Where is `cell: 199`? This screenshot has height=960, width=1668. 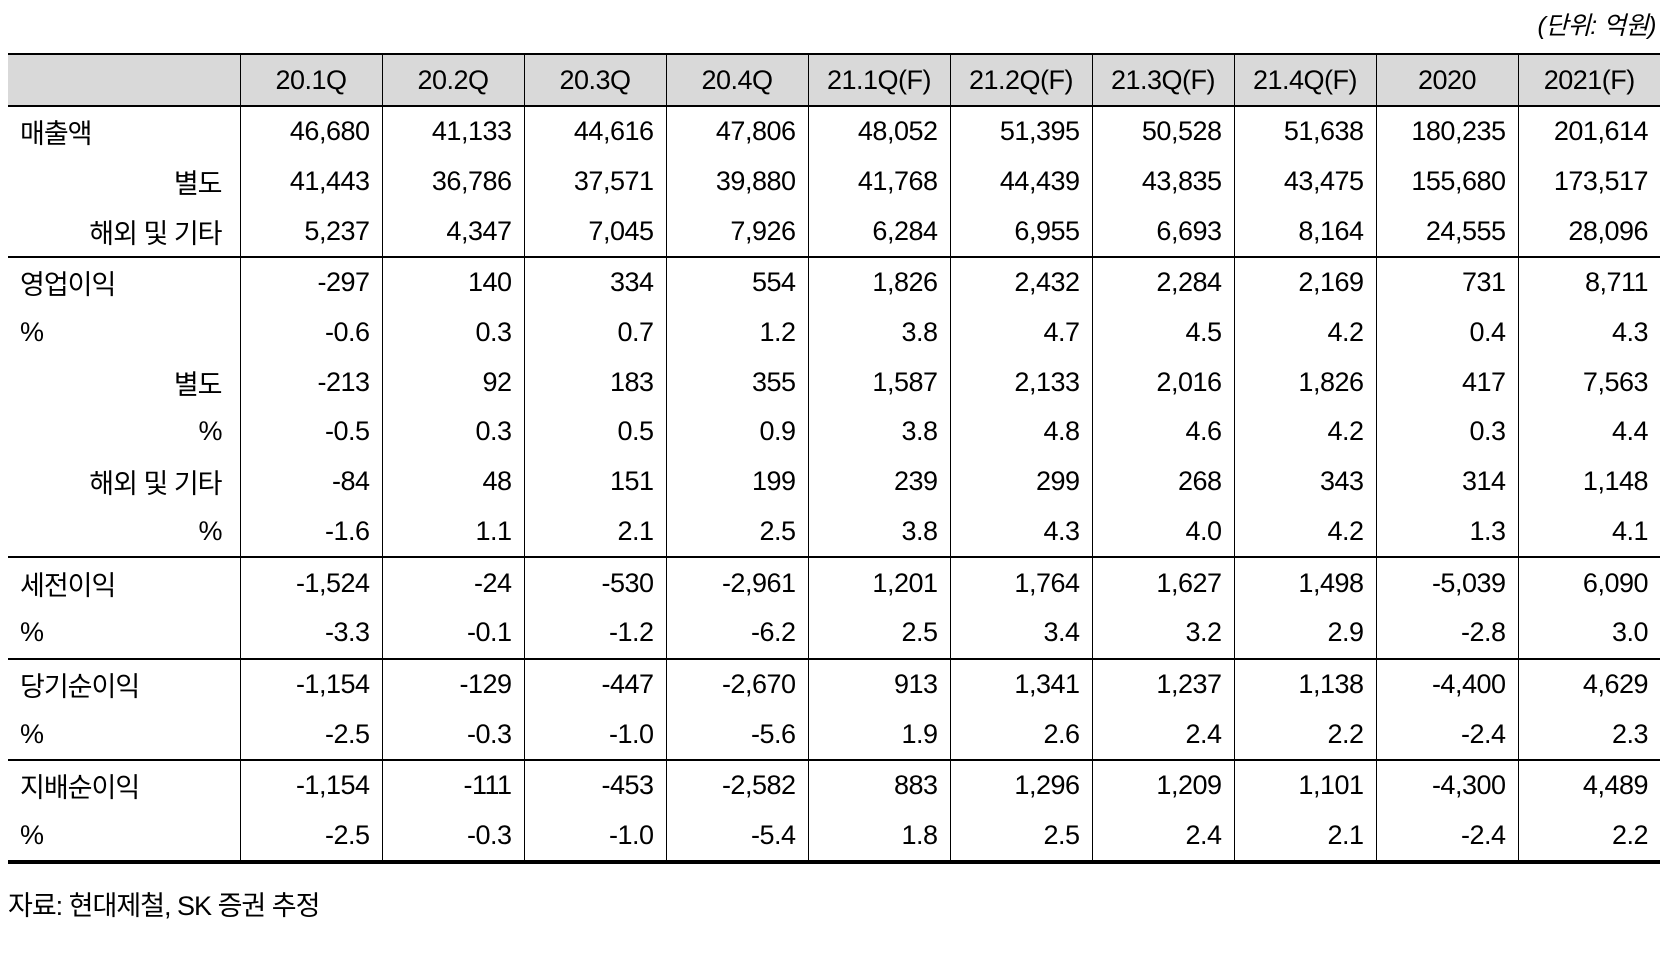 cell: 199 is located at coordinates (736, 481).